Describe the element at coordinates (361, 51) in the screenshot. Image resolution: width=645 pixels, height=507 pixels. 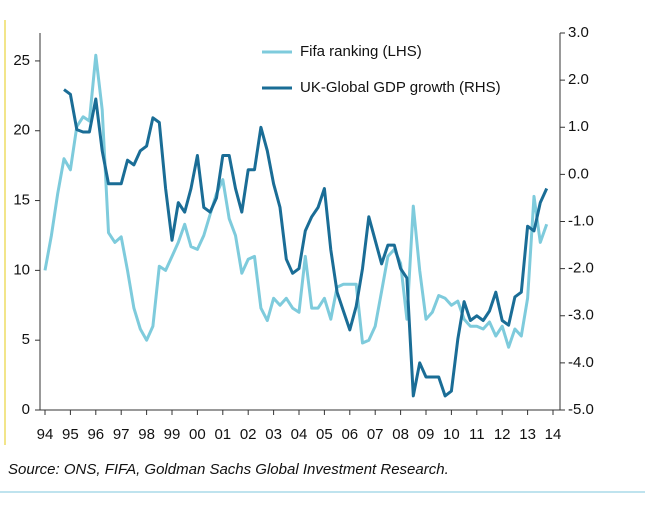
I see `legend-label: Fifa ranking (LHS)` at that location.